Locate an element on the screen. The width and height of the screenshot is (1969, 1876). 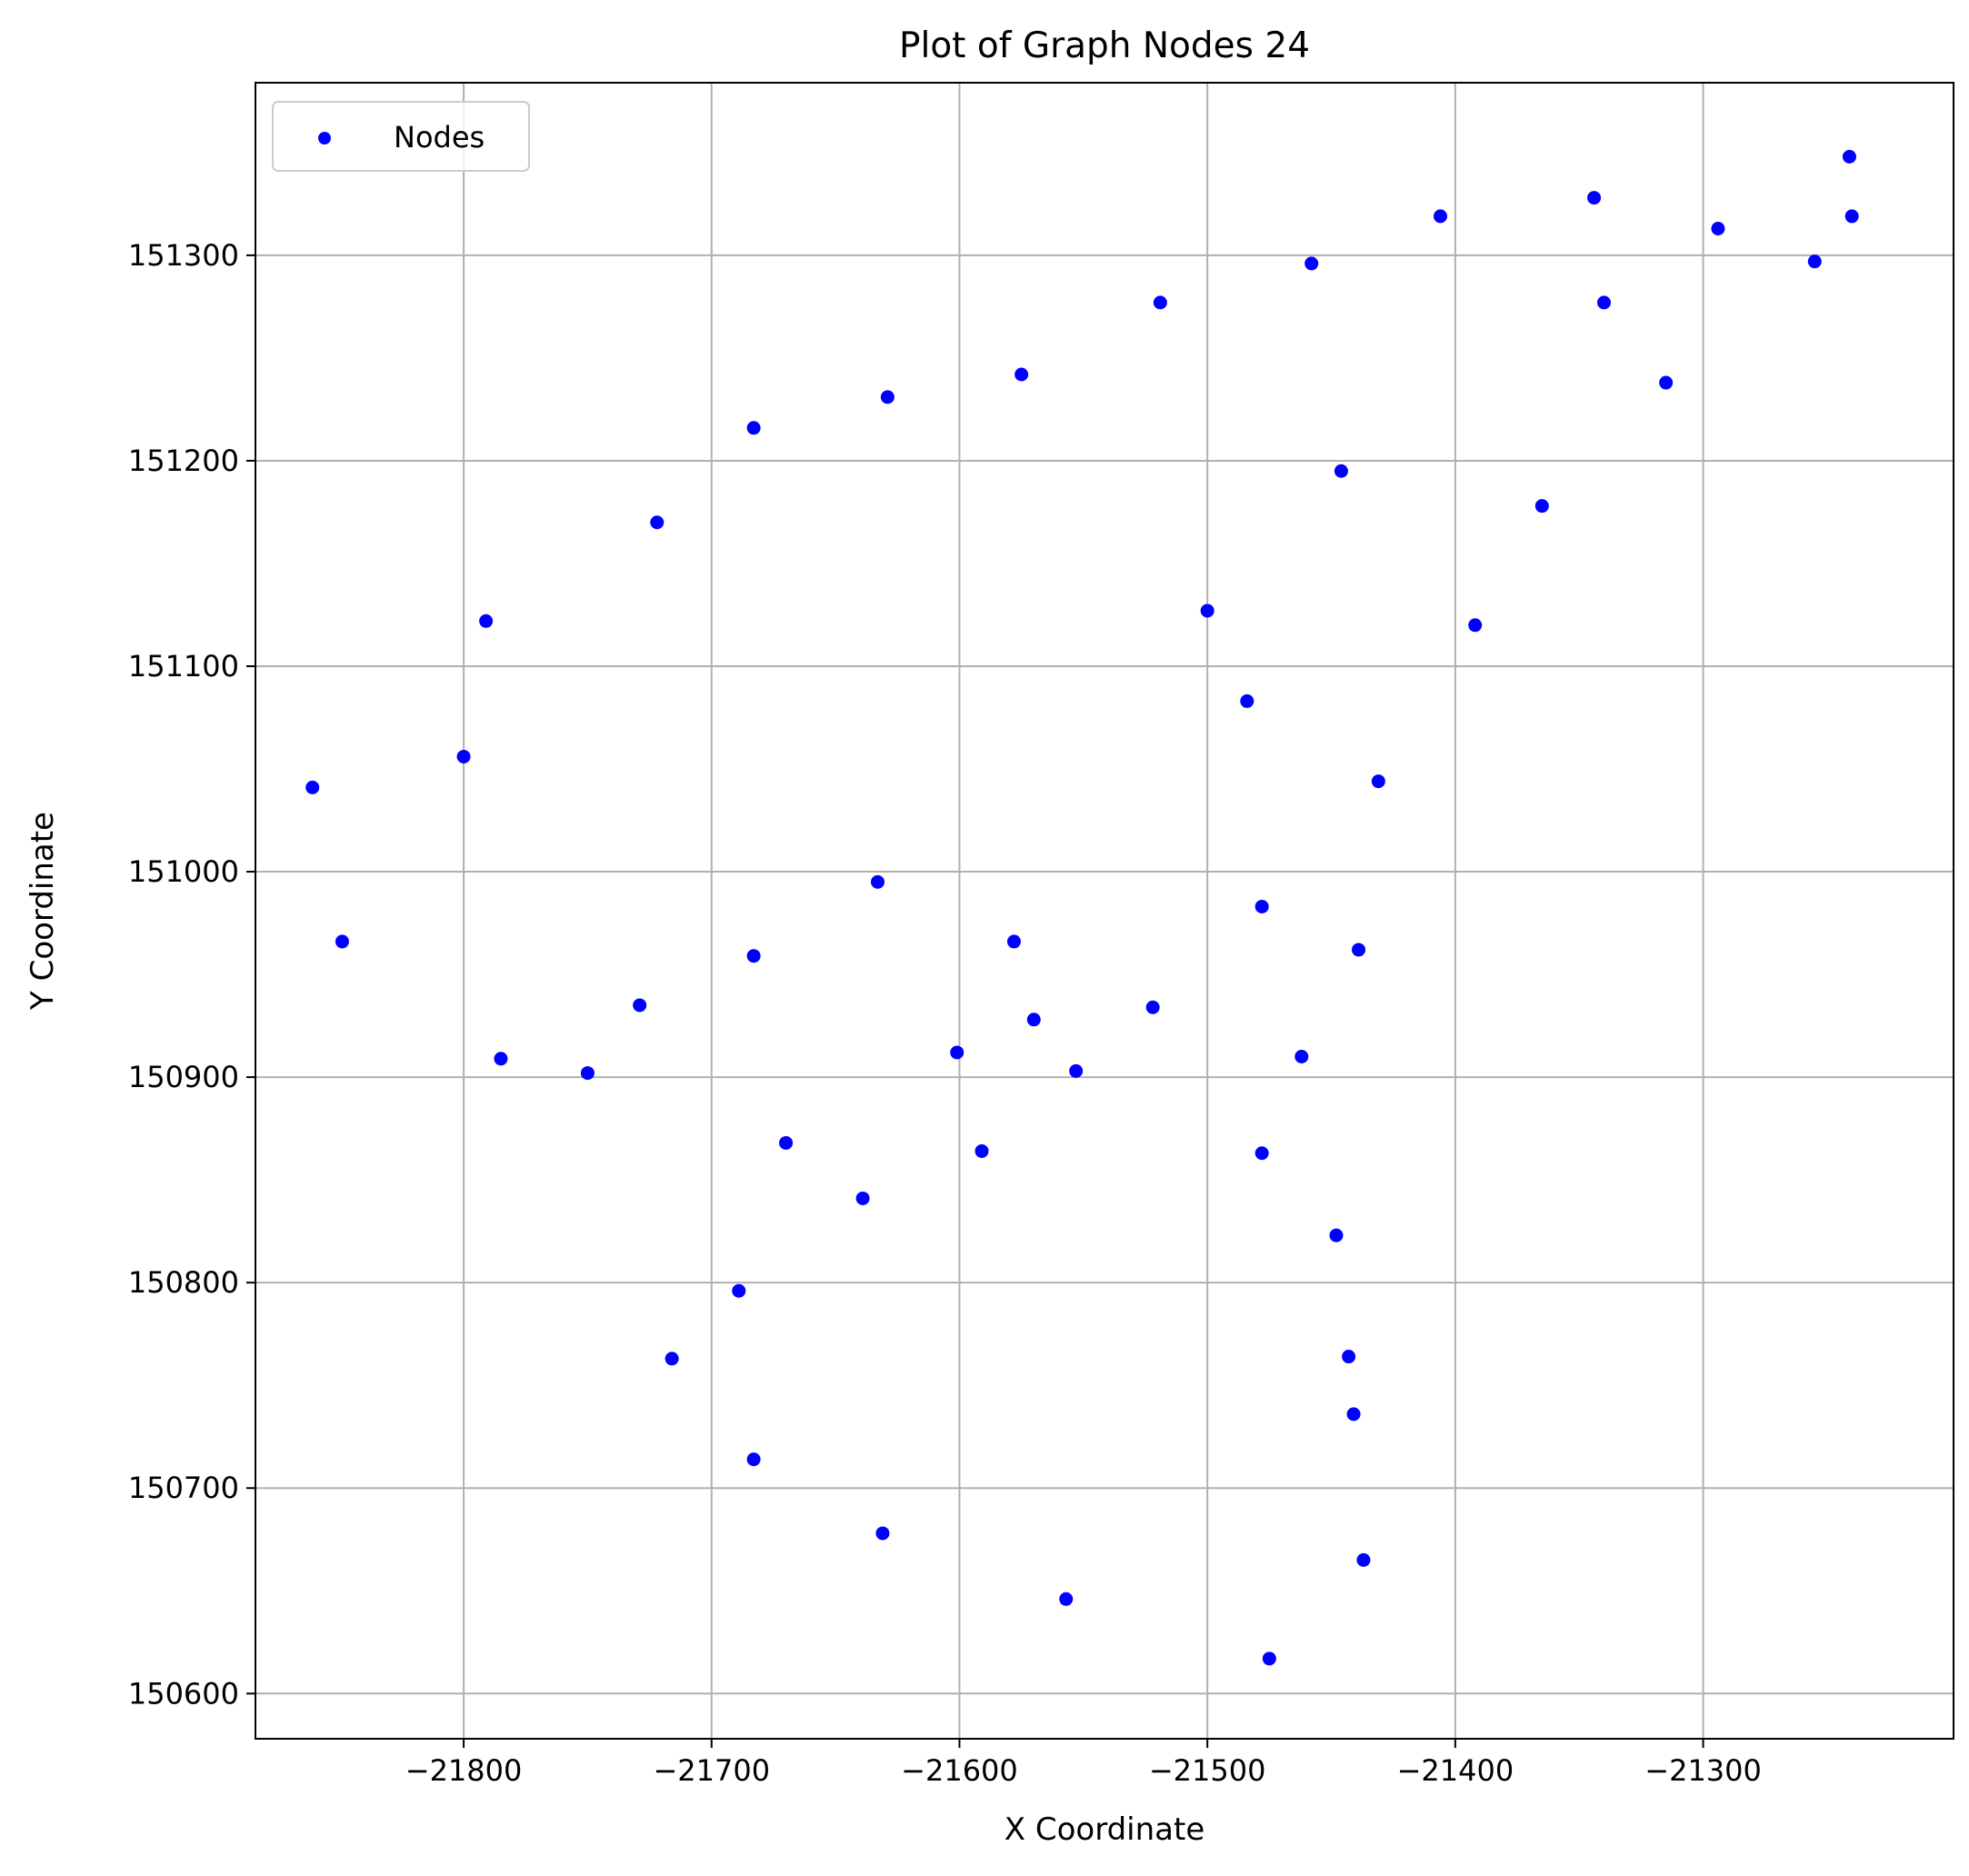
y-tick-label: 150900 is located at coordinates (183, 1077).